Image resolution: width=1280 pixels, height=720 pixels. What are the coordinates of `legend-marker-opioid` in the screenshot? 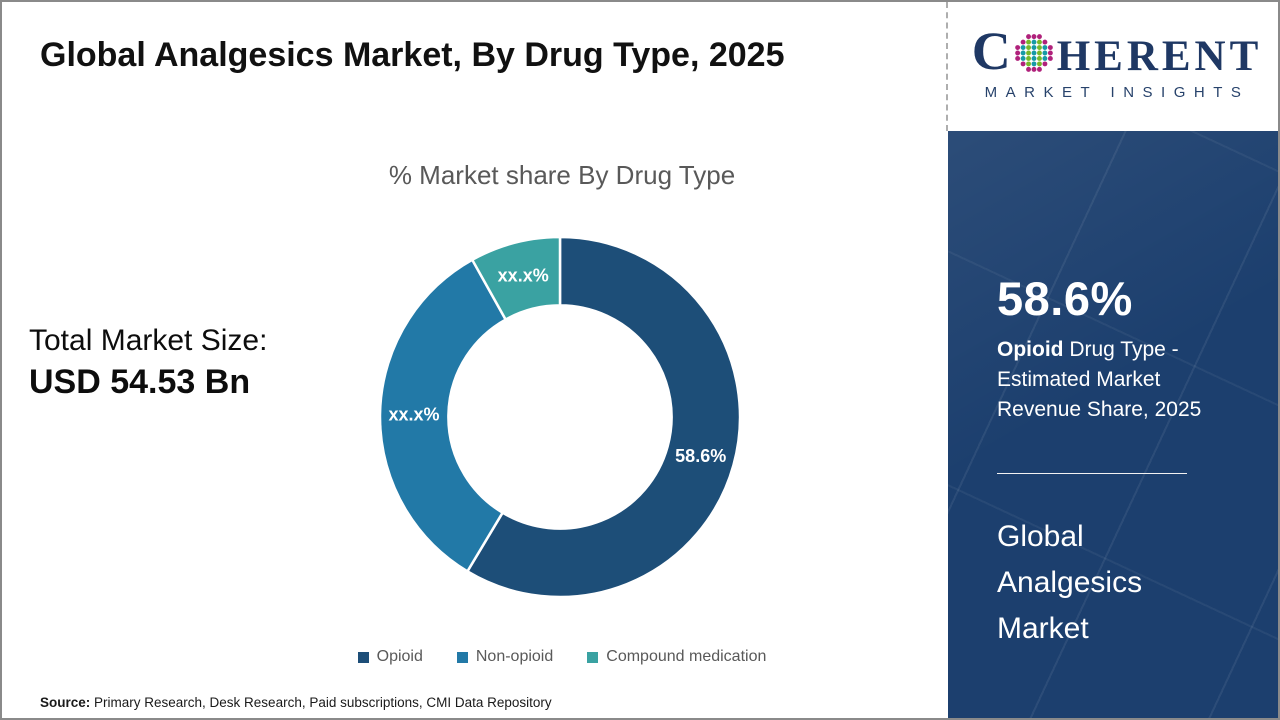 It's located at (363, 657).